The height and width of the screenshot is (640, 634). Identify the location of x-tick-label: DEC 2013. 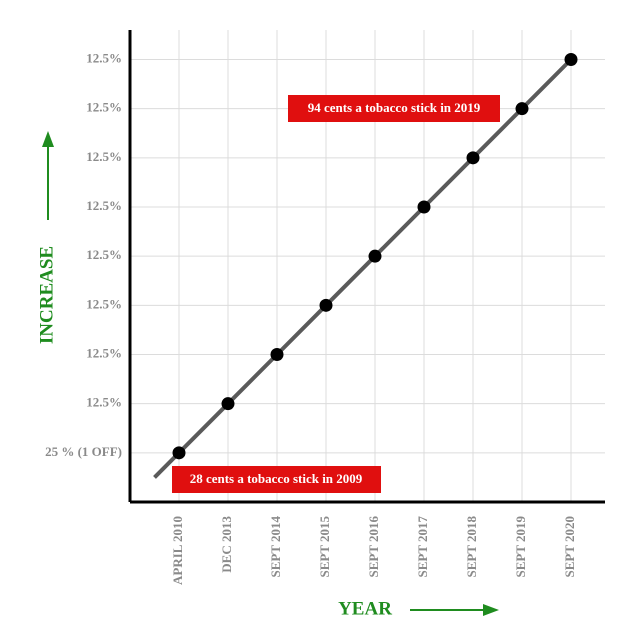
(226, 544).